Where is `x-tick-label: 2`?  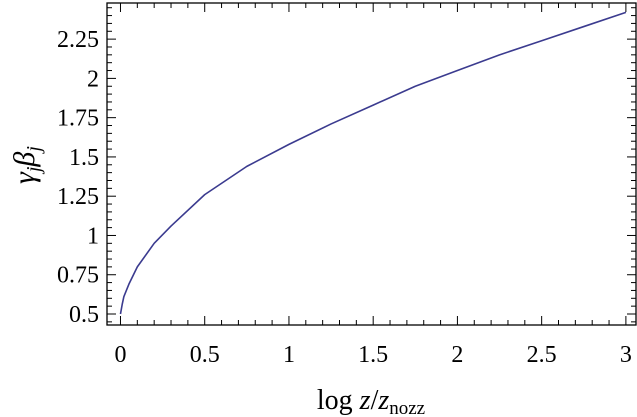
x-tick-label: 2 is located at coordinates (457, 355).